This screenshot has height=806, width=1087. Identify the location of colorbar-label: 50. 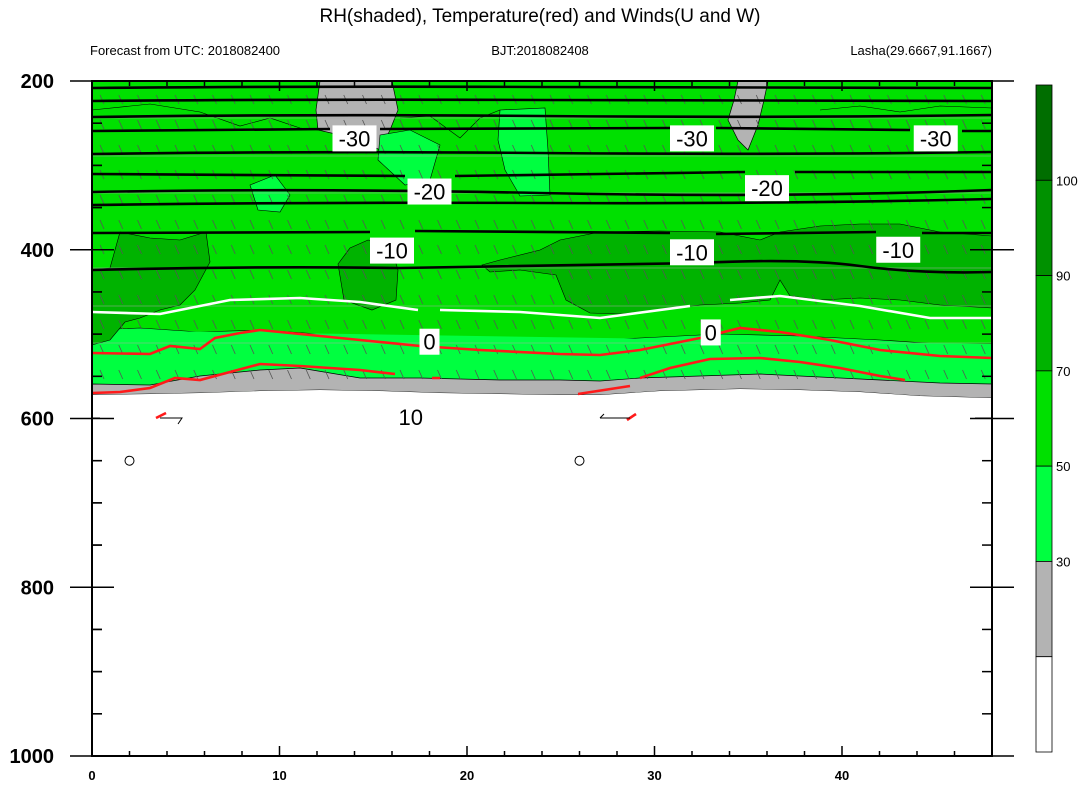
(1063, 466).